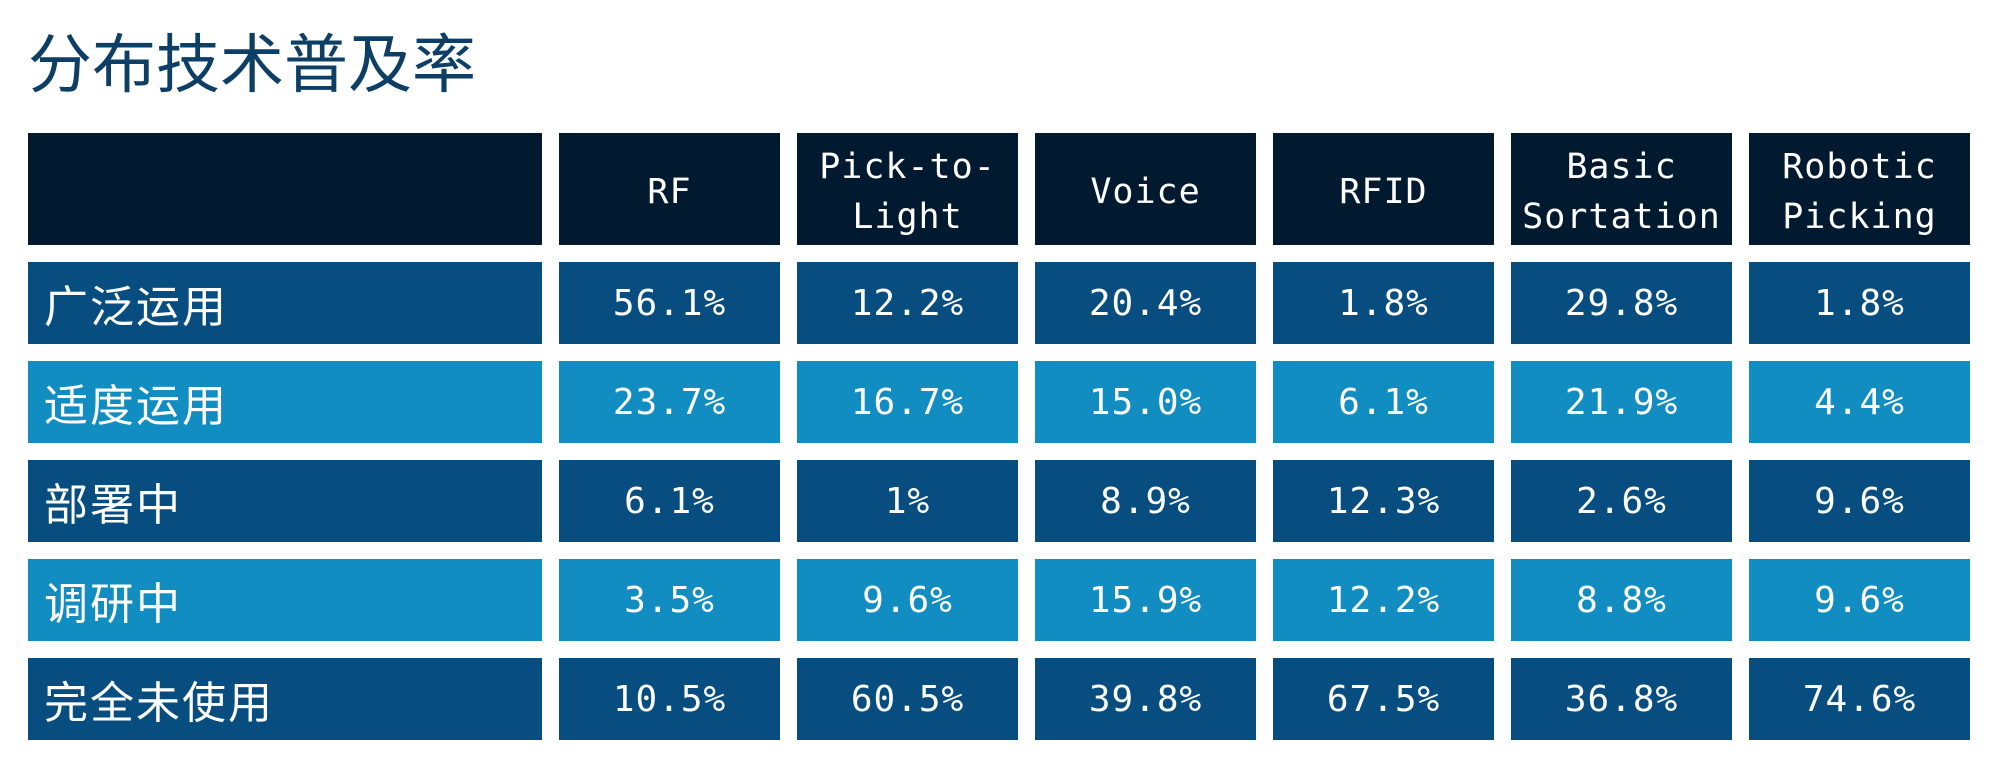  Describe the element at coordinates (285, 189) in the screenshot. I see `table-corner-cell` at that location.